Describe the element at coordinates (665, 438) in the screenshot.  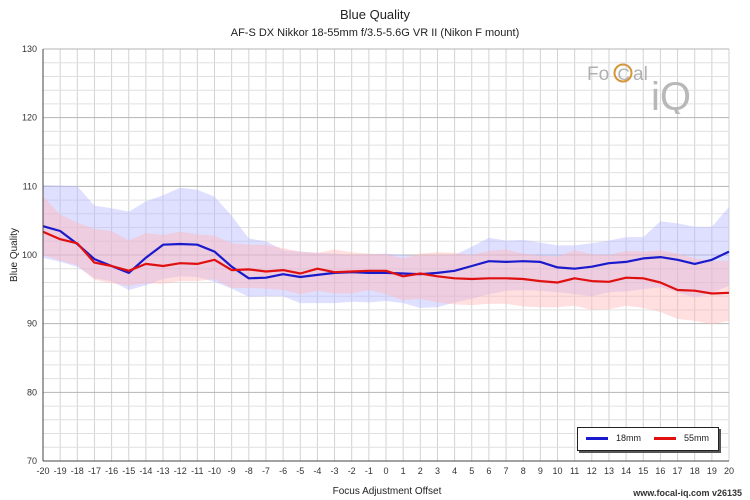
I see `legend-swatch-55mm` at that location.